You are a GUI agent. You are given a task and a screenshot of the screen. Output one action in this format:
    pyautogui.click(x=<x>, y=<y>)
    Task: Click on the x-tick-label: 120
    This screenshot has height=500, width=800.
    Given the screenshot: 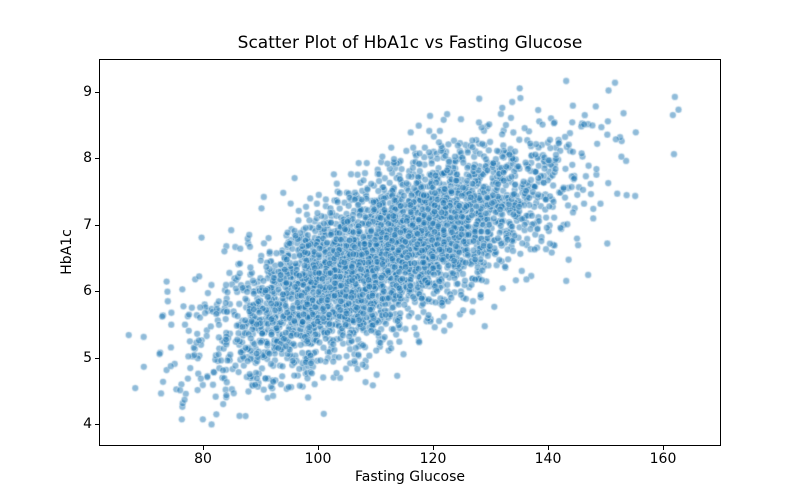 What is the action you would take?
    pyautogui.click(x=433, y=459)
    